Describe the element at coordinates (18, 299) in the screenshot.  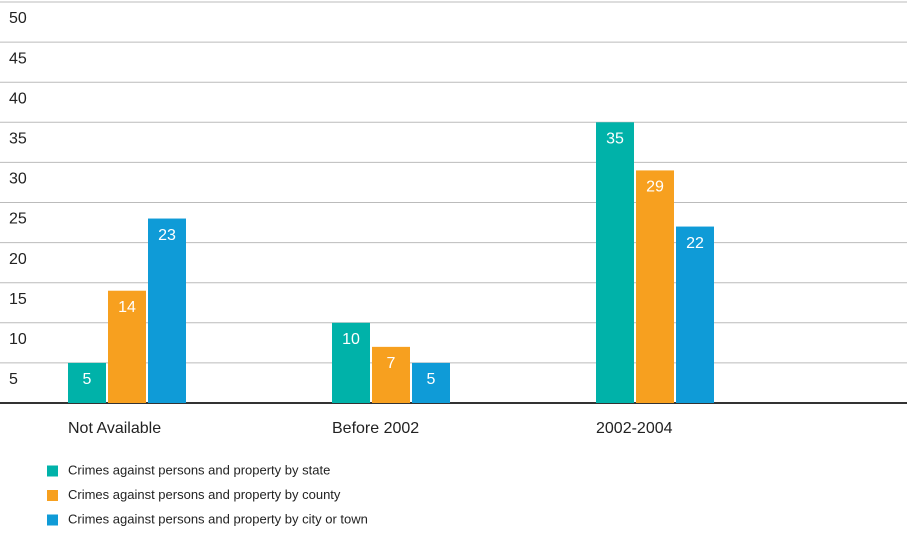
I see `y-tick-label: 15` at that location.